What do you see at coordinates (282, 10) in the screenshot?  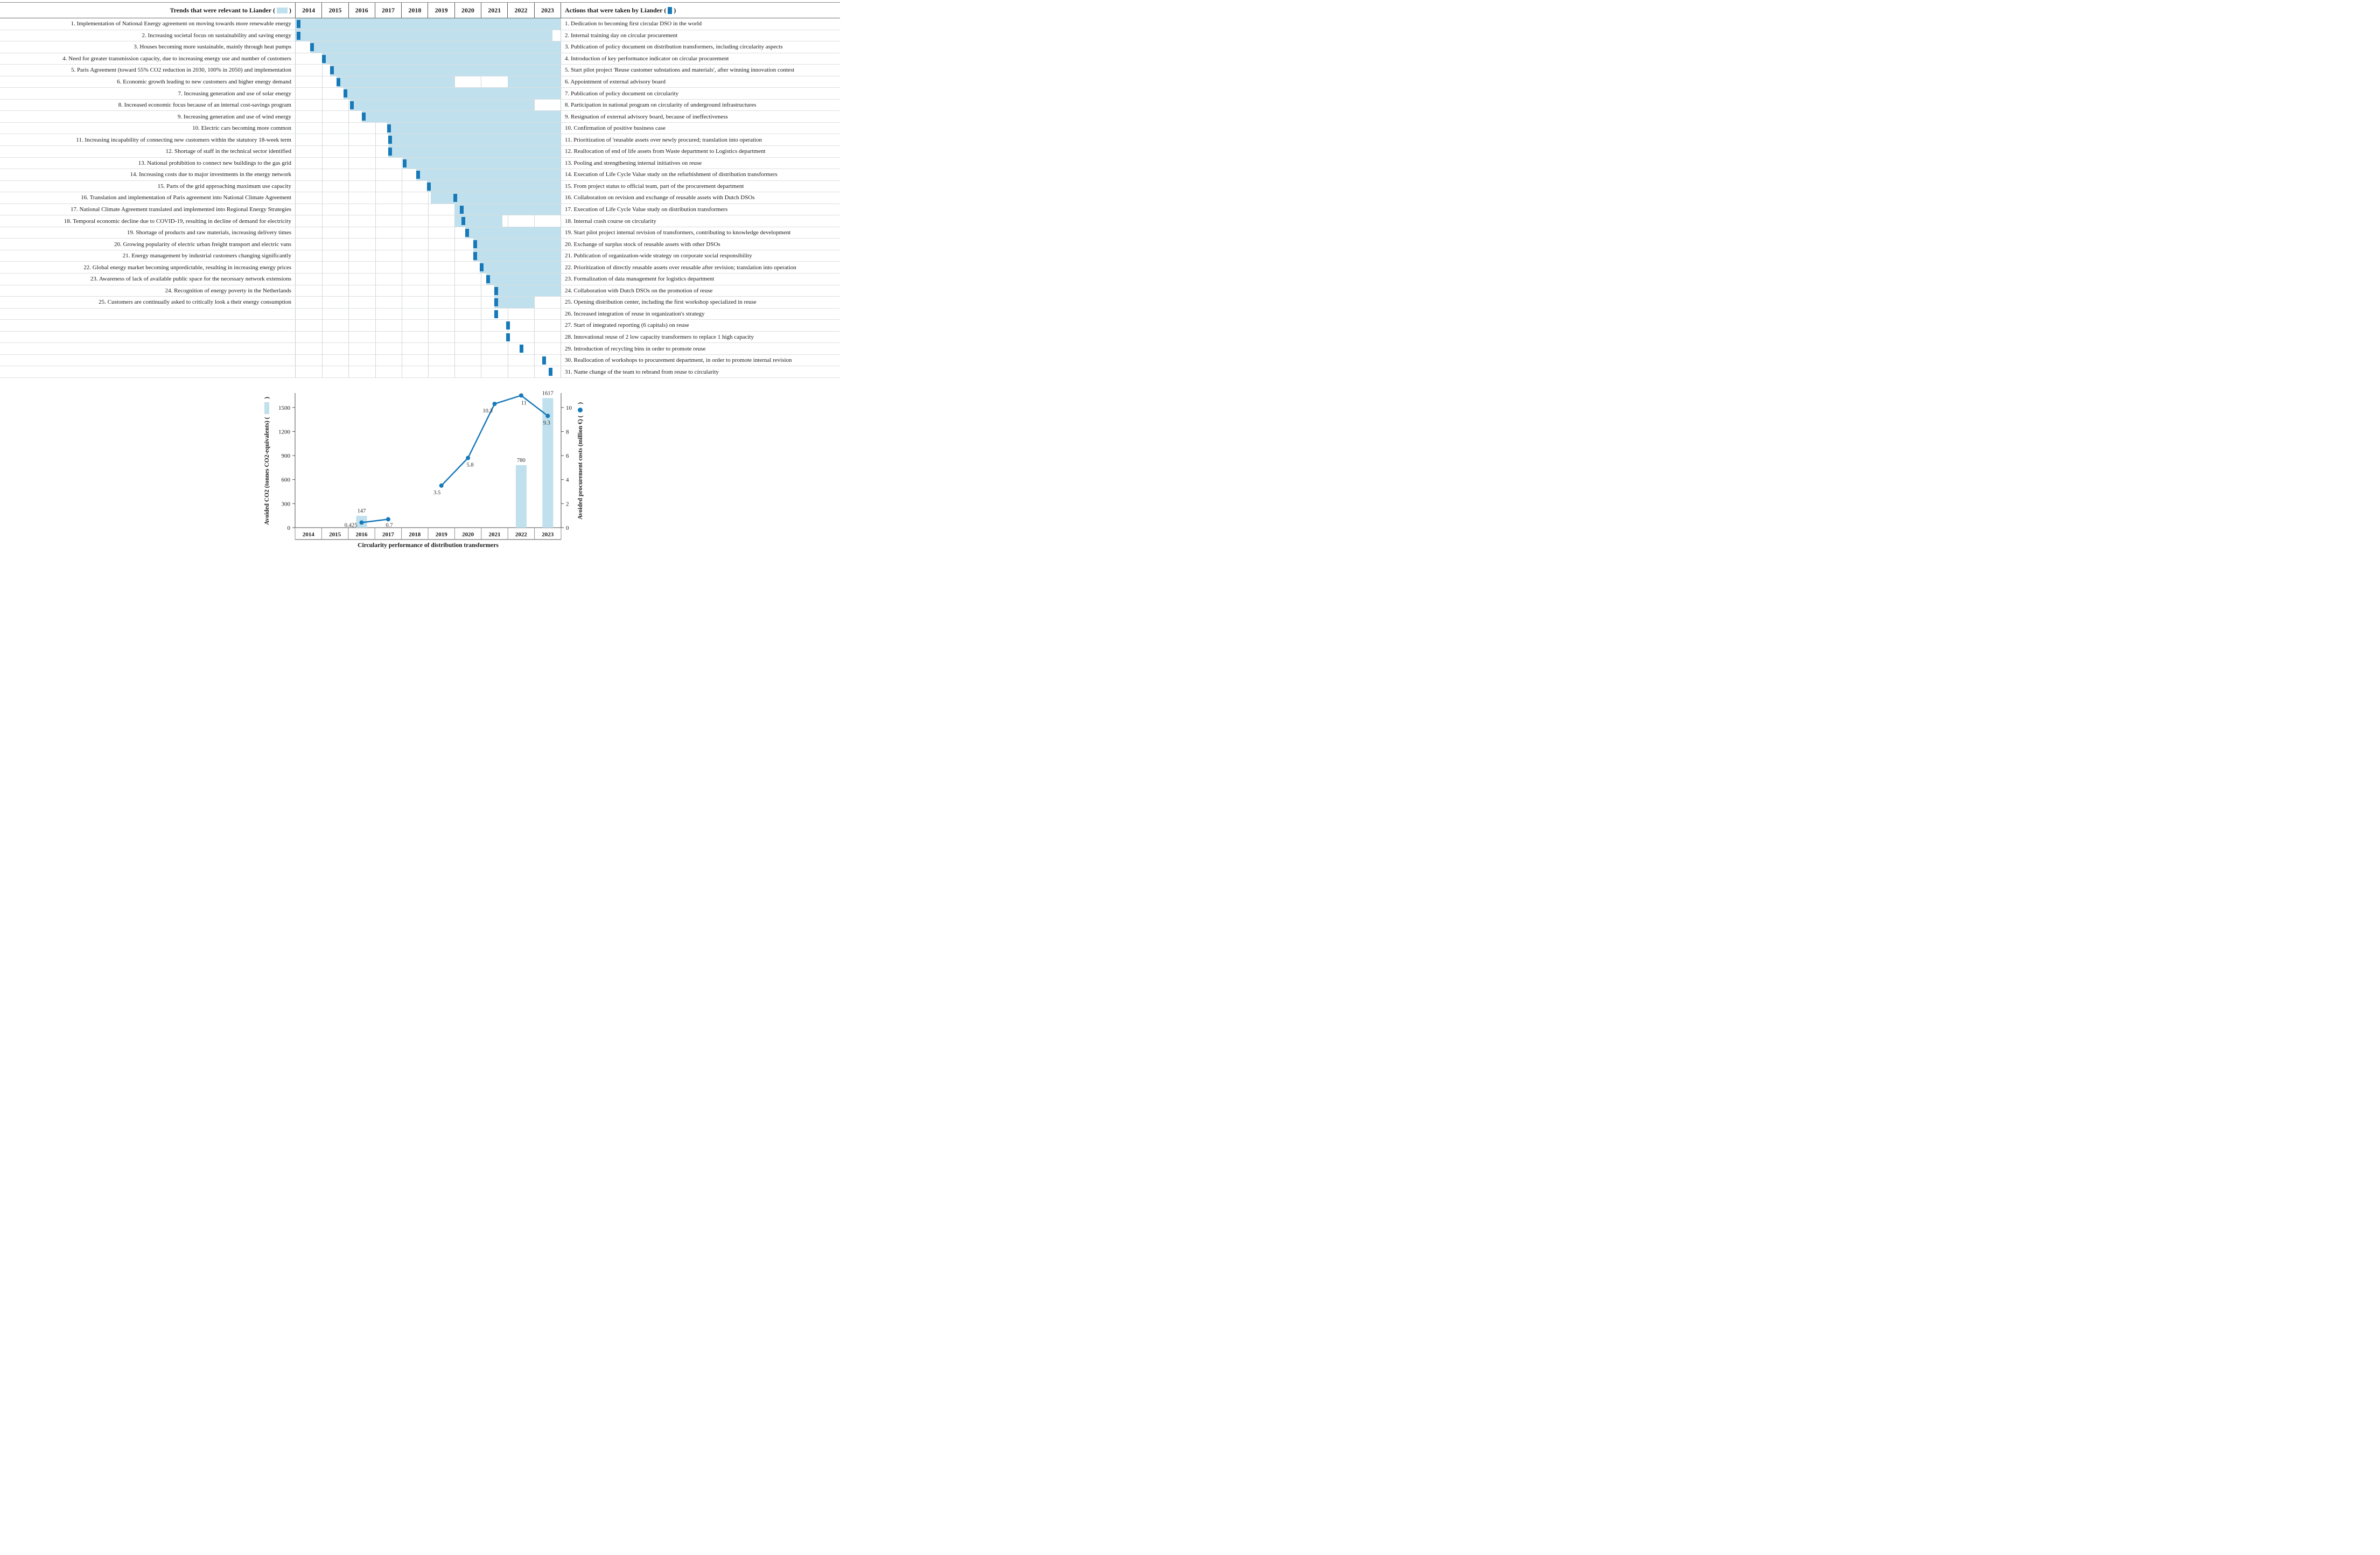 I see `trend-legend-swatch-icon` at bounding box center [282, 10].